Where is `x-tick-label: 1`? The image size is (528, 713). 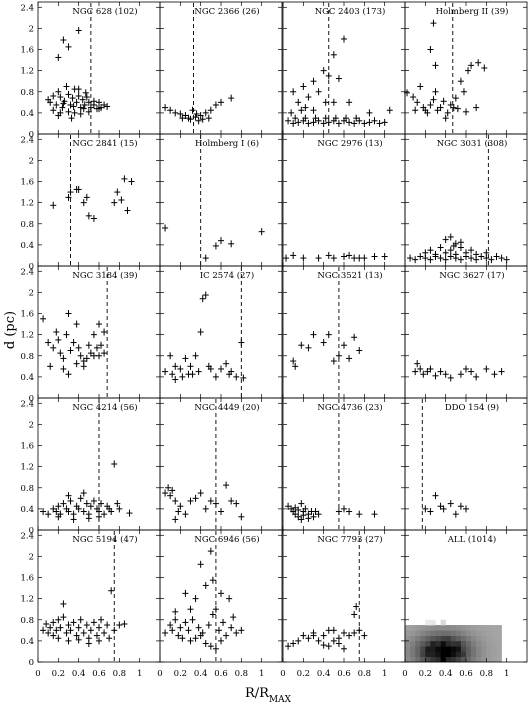 x-tick-label: 1 is located at coordinates (261, 674).